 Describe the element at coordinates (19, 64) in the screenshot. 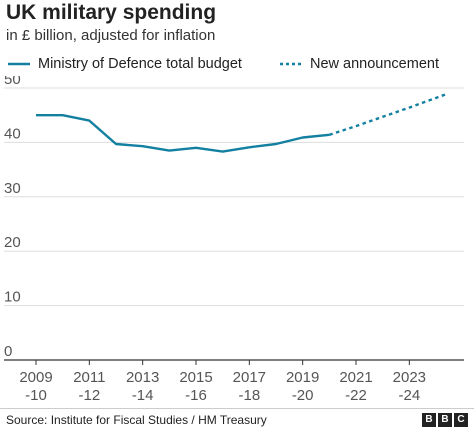

I see `legend-swatch-solid` at that location.